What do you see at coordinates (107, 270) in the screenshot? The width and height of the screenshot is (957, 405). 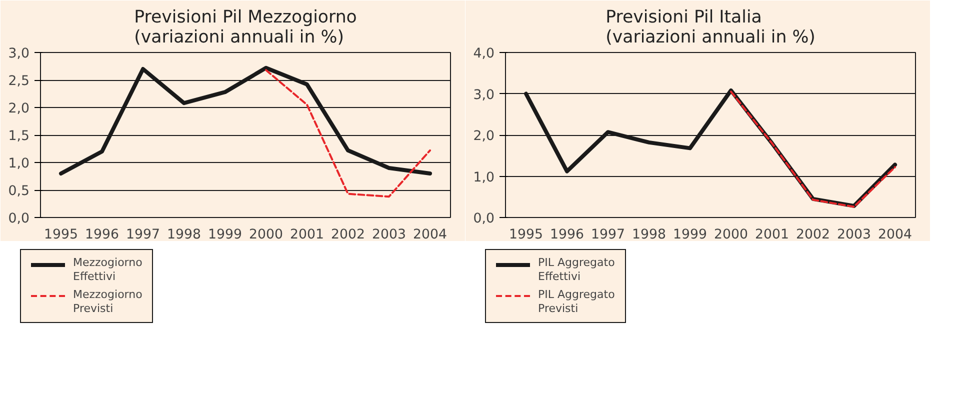 I see `legend-label: Mezzogiorno Effettivi` at bounding box center [107, 270].